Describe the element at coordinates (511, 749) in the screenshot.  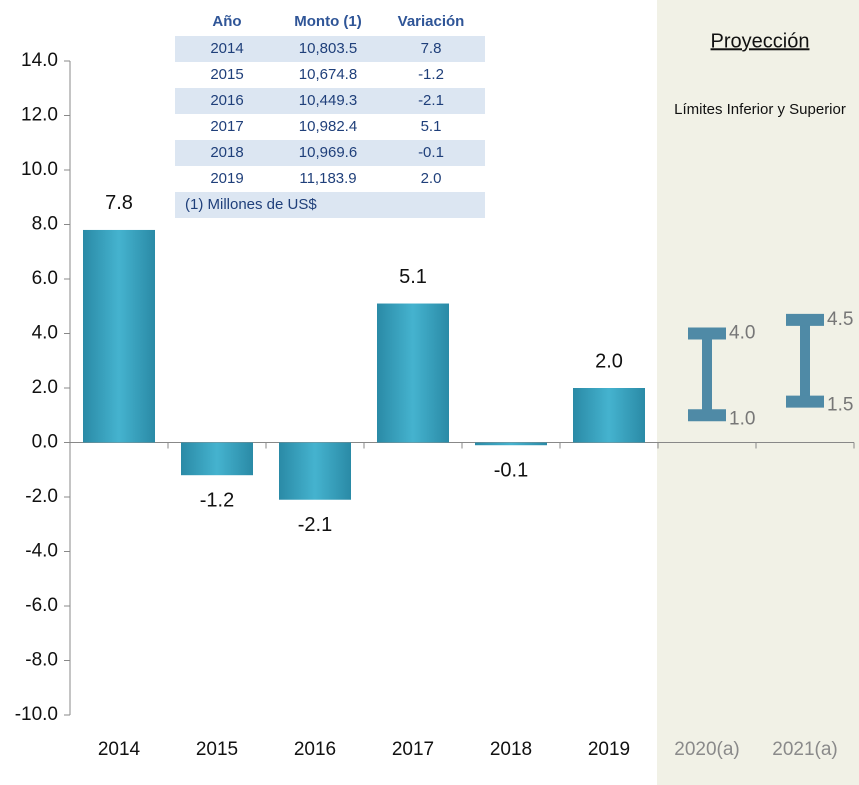
I see `x-tick-label: 2018` at that location.